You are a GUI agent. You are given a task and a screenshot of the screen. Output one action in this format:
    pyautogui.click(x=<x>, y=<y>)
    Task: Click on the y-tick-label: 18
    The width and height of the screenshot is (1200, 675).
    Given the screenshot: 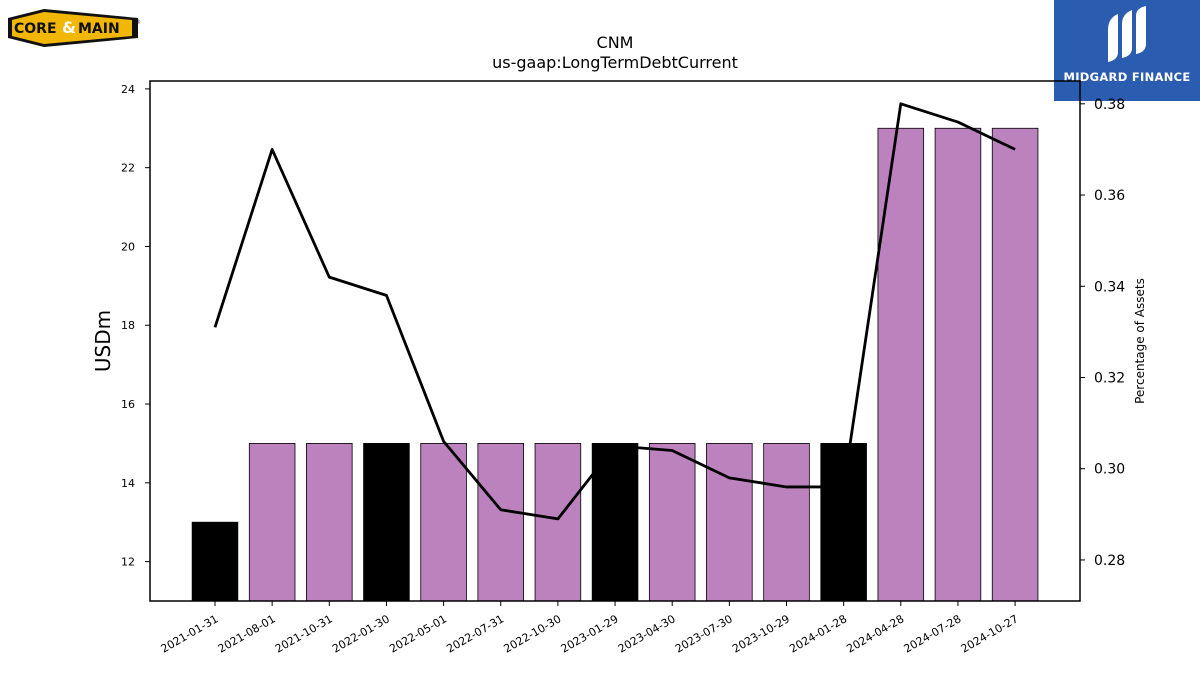 What is the action you would take?
    pyautogui.click(x=128, y=325)
    